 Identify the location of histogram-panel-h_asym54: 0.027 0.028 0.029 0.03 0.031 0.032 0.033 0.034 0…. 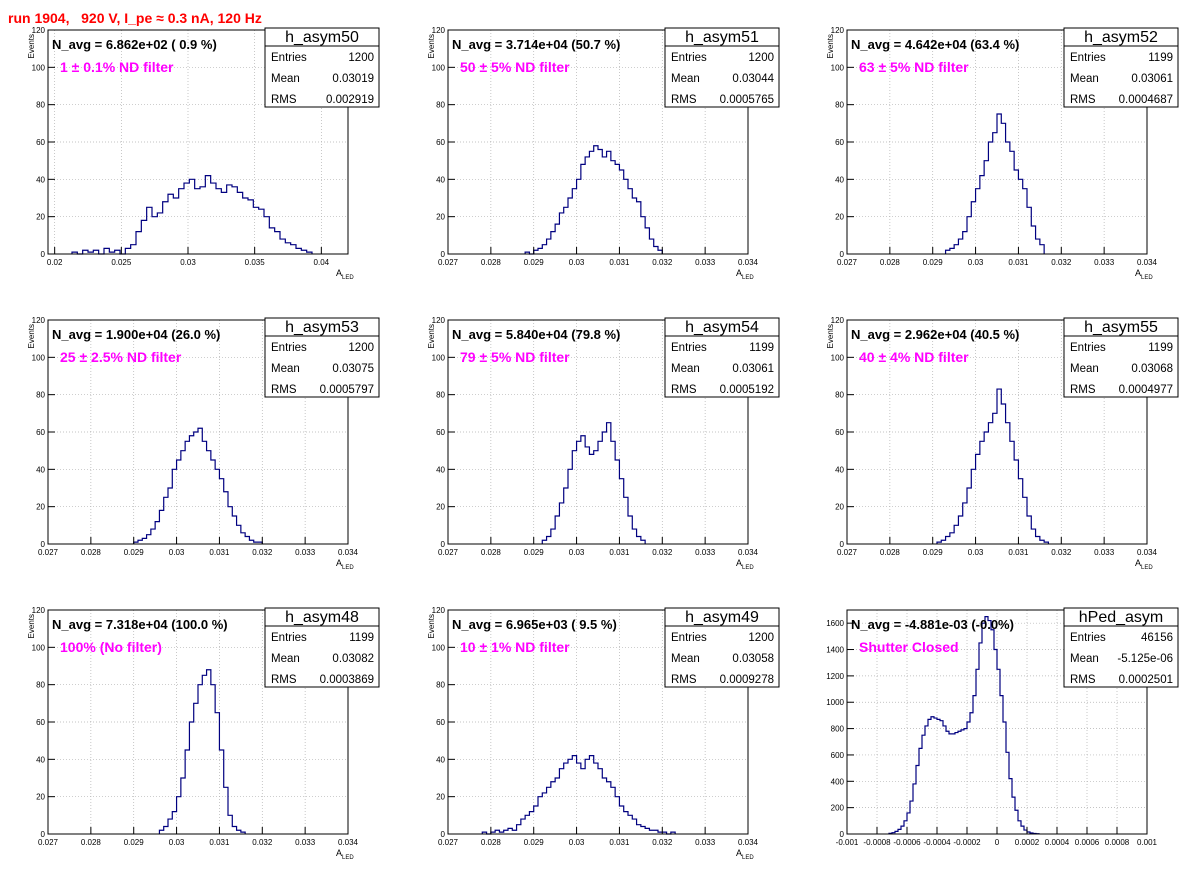
(603, 443).